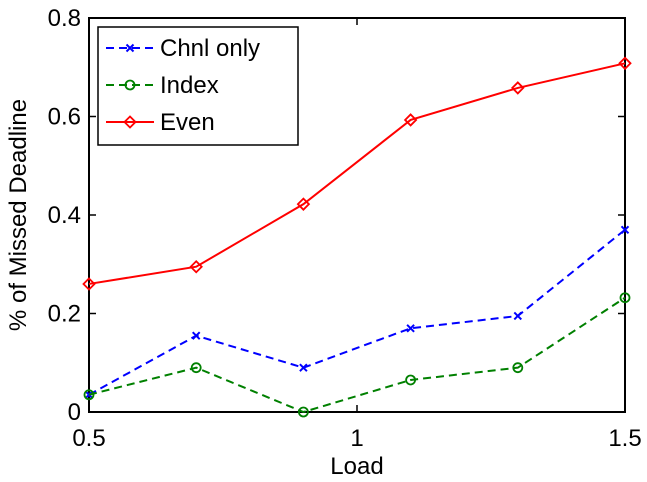  What do you see at coordinates (189, 85) in the screenshot?
I see `legend-label: Index` at bounding box center [189, 85].